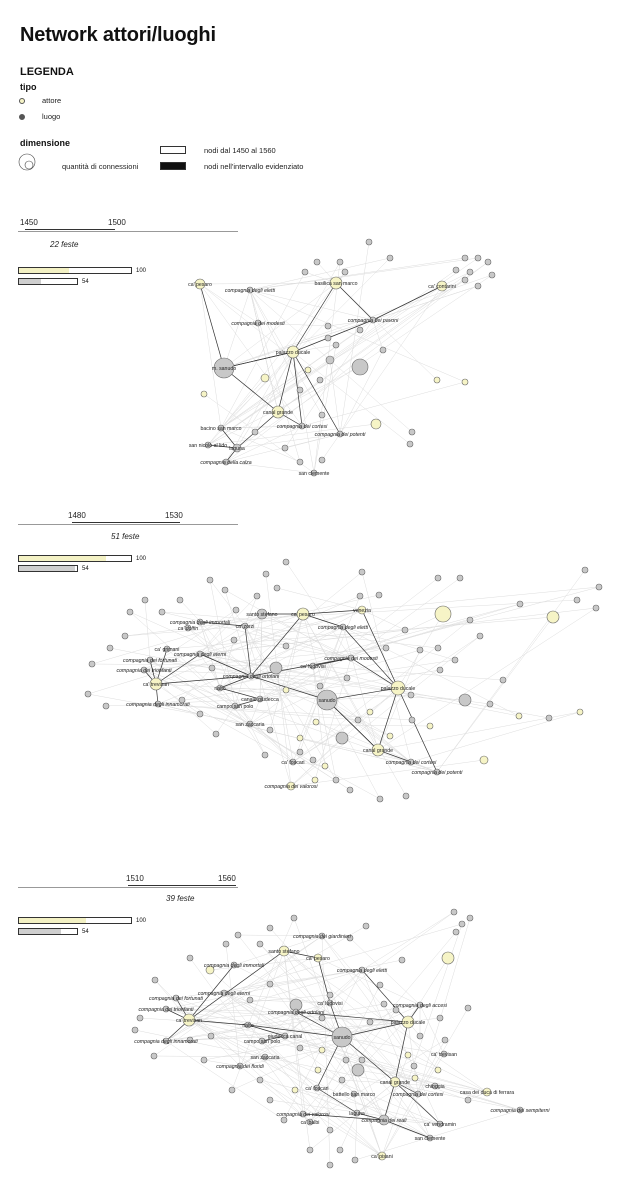 This screenshot has width=632, height=1200. I want to click on network-node-label: basilica san marco, so click(336, 284).